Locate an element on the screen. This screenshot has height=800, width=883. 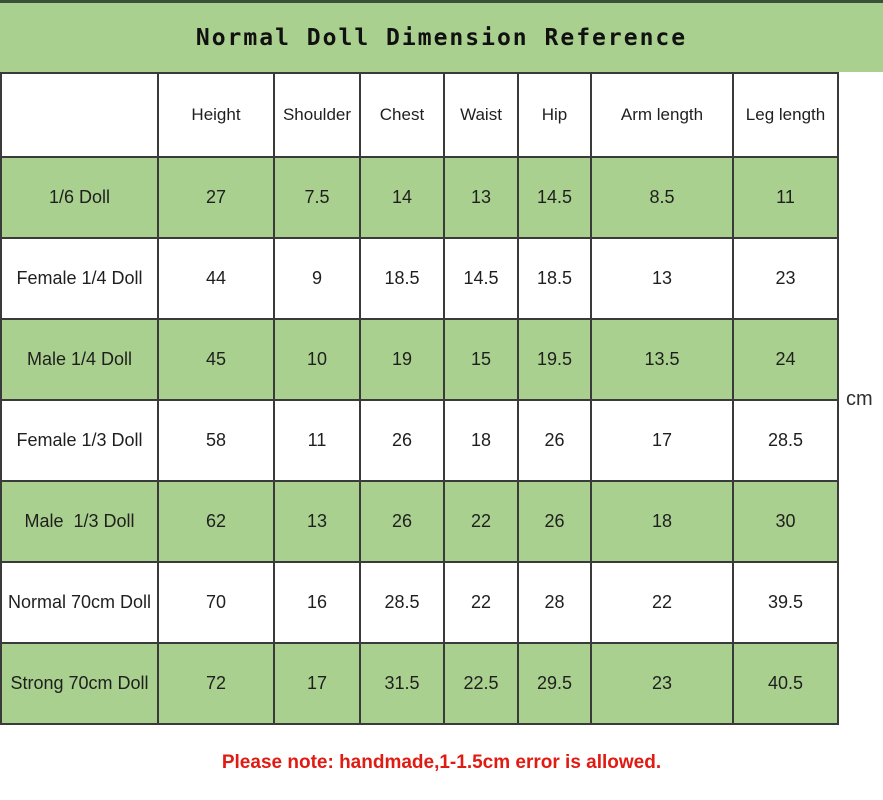
row-label-cell: 1/6 Doll is located at coordinates (79, 197).